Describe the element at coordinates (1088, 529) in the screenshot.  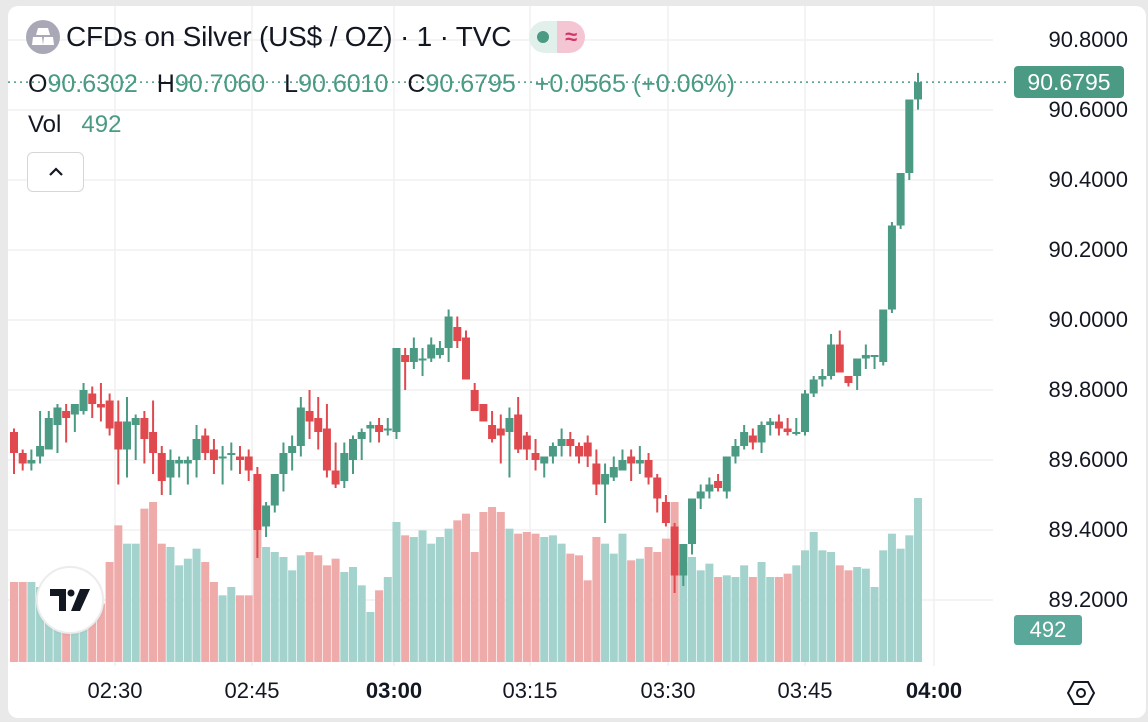
I see `price-tick-label: 89.4000` at that location.